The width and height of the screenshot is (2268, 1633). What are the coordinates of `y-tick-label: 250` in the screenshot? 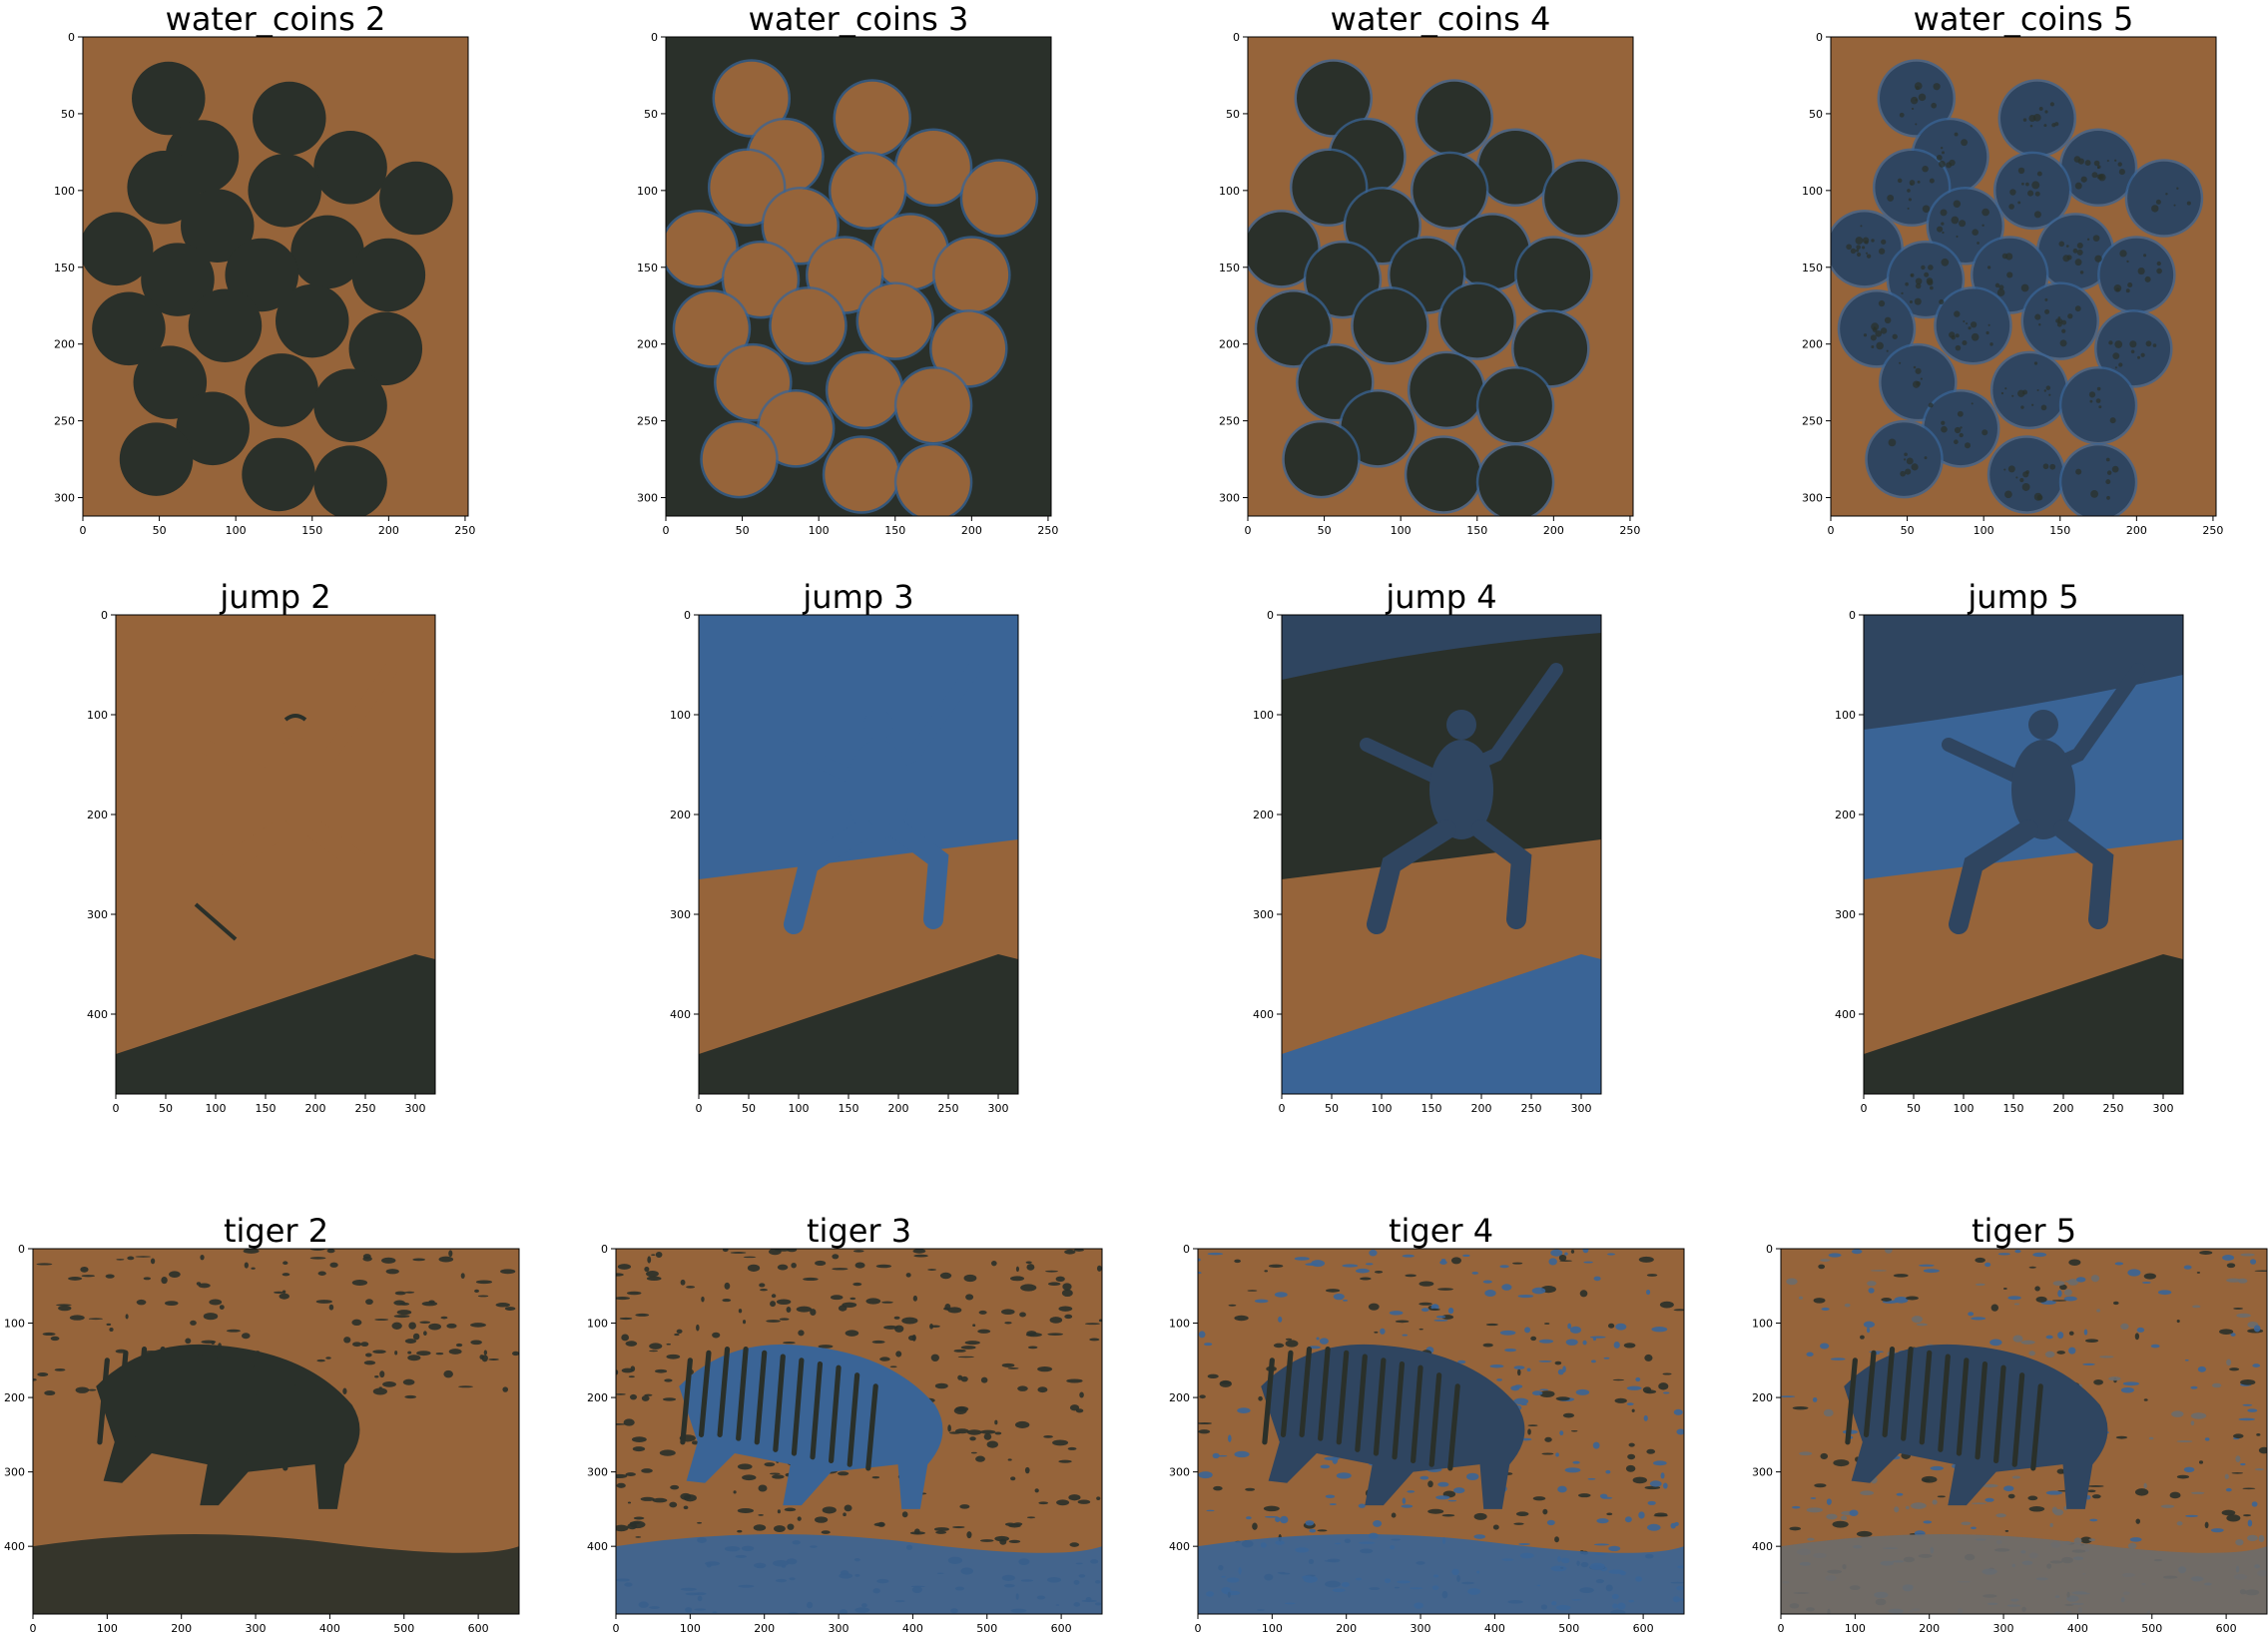 It's located at (647, 421).